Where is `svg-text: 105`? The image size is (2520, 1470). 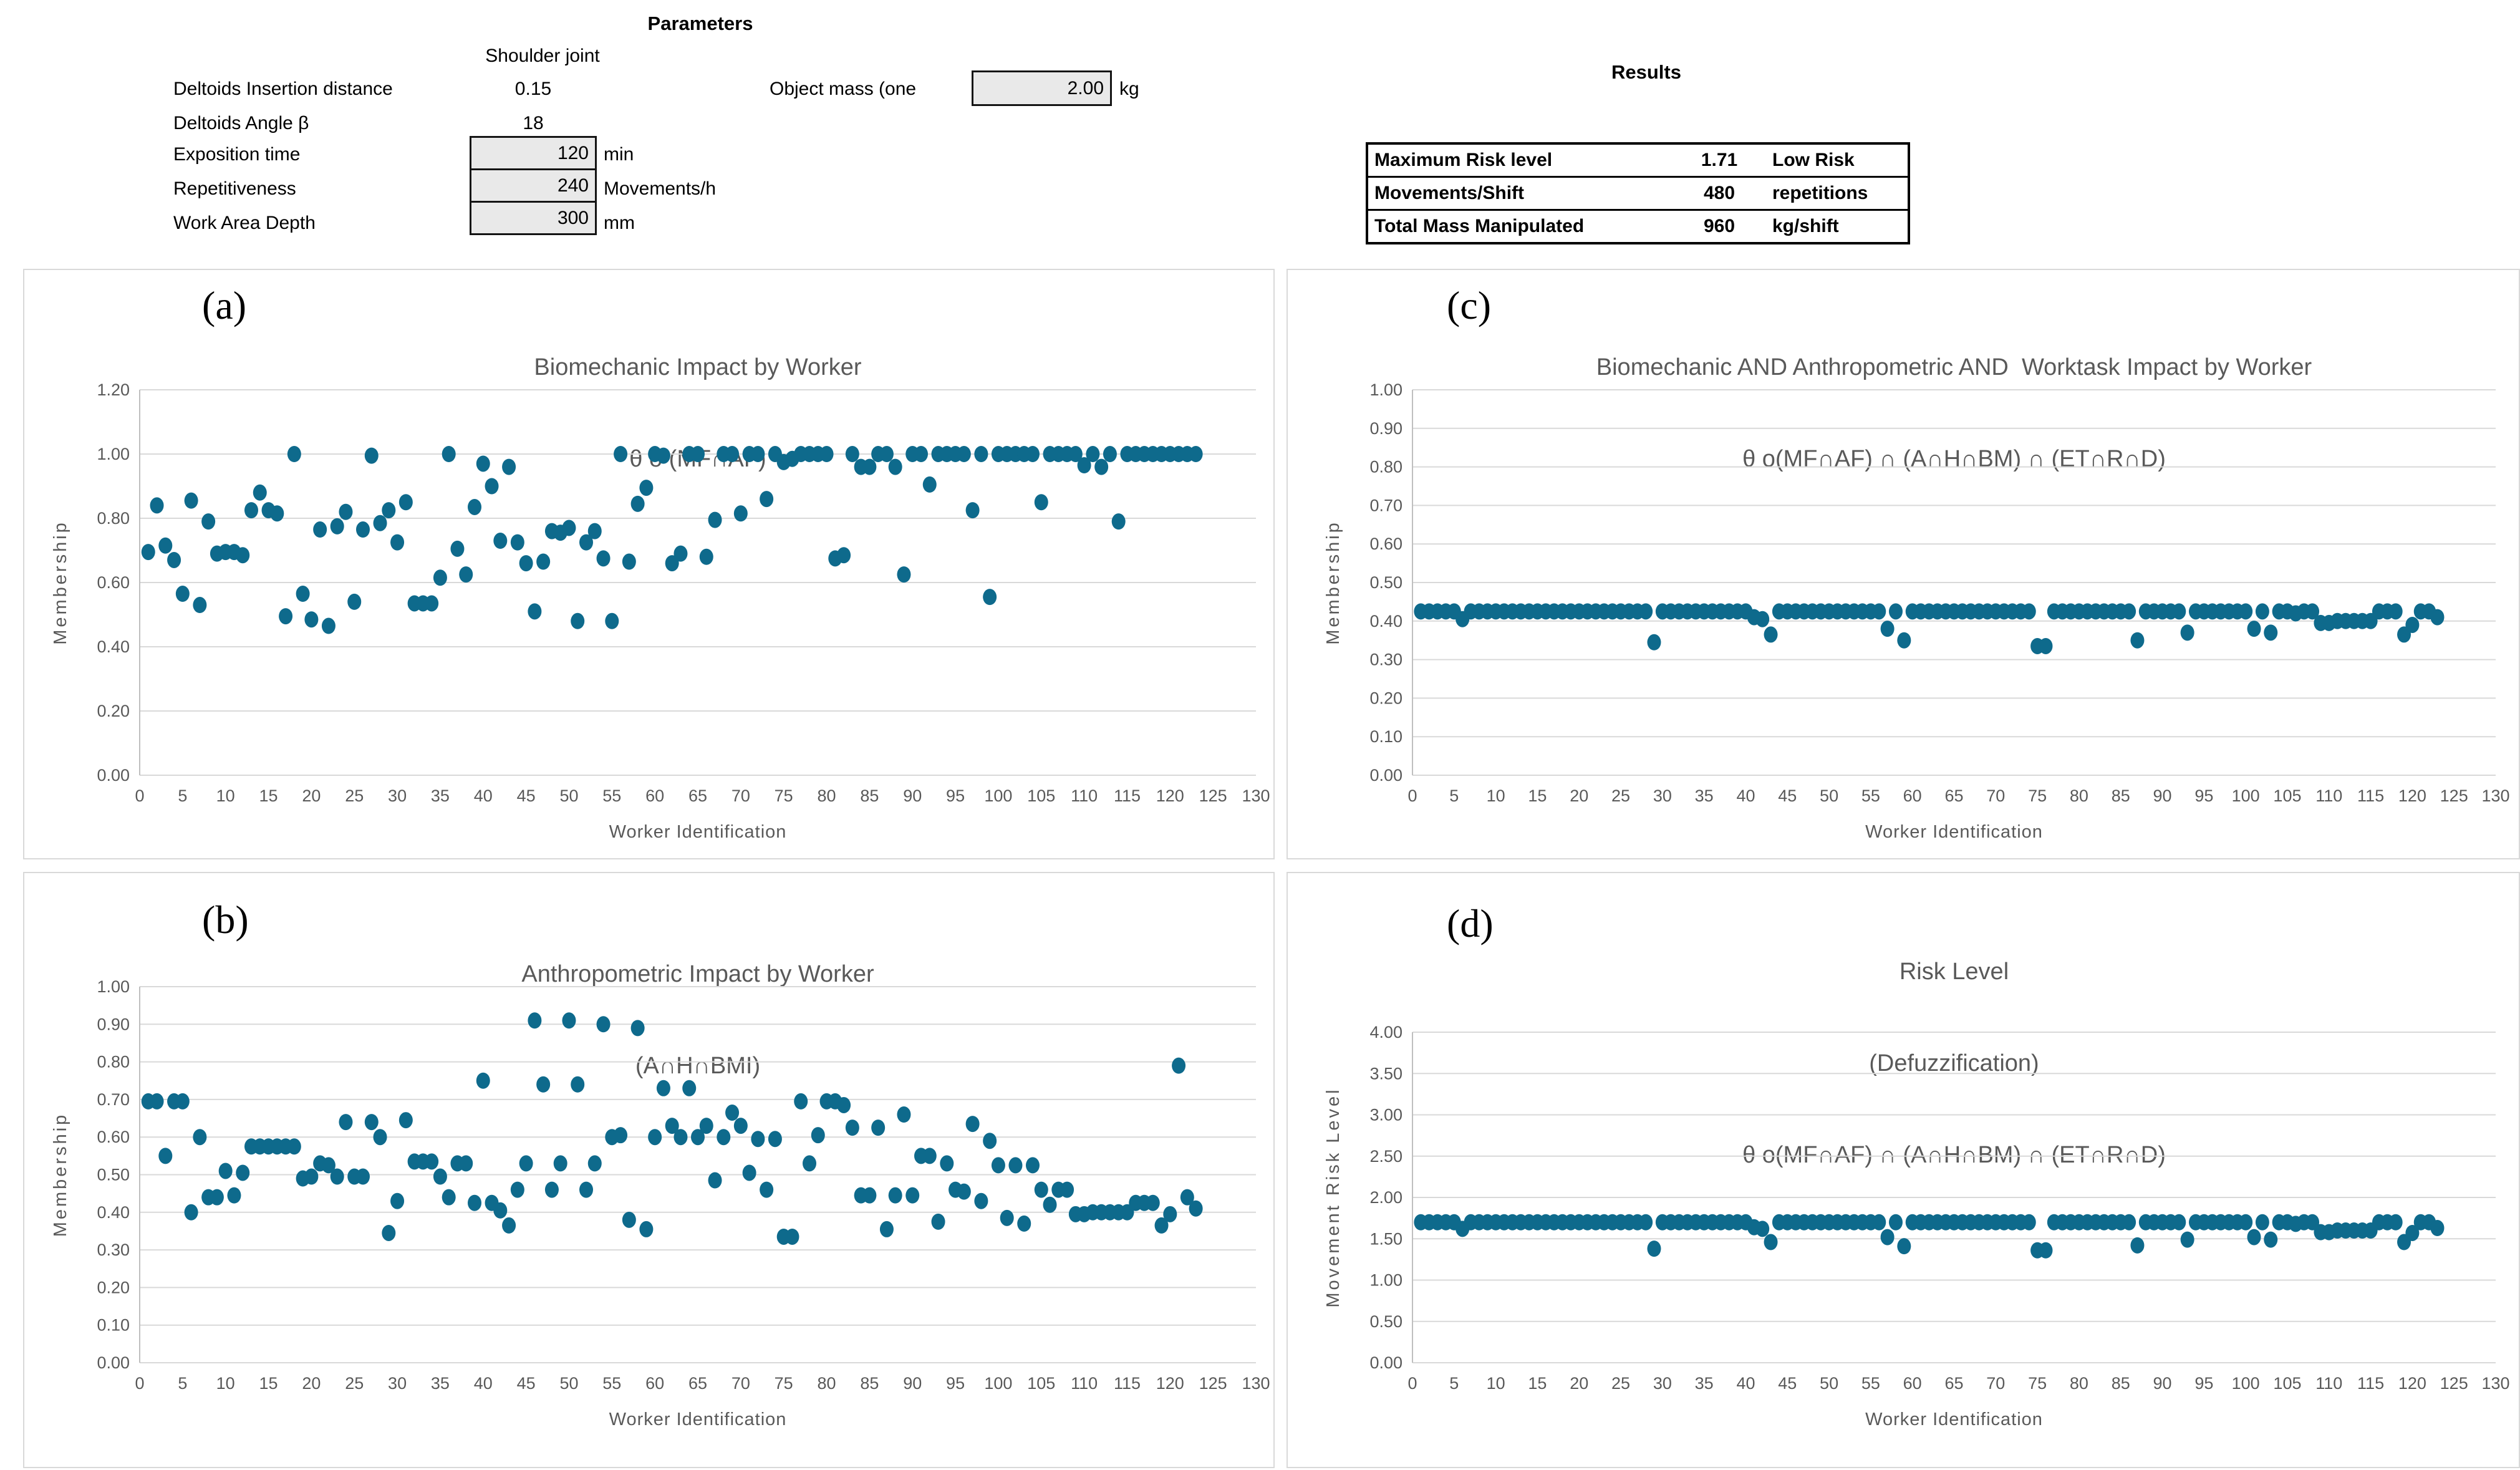 svg-text: 105 is located at coordinates (1041, 795).